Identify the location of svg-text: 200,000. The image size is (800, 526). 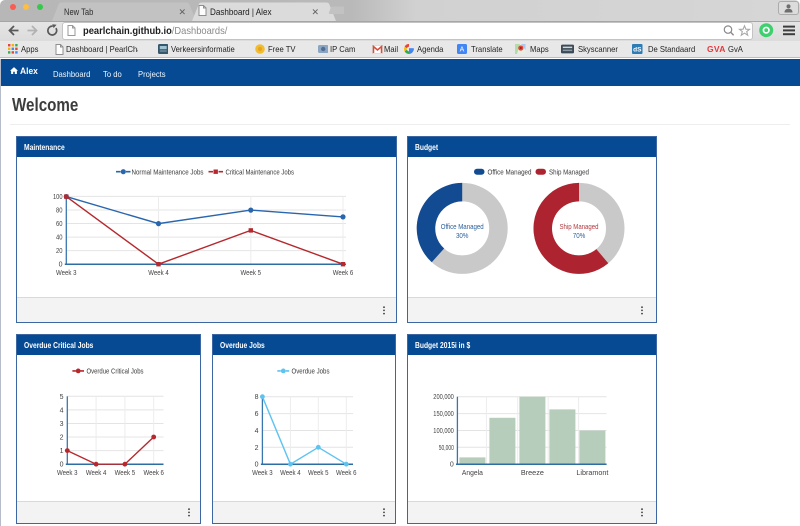
(443, 397).